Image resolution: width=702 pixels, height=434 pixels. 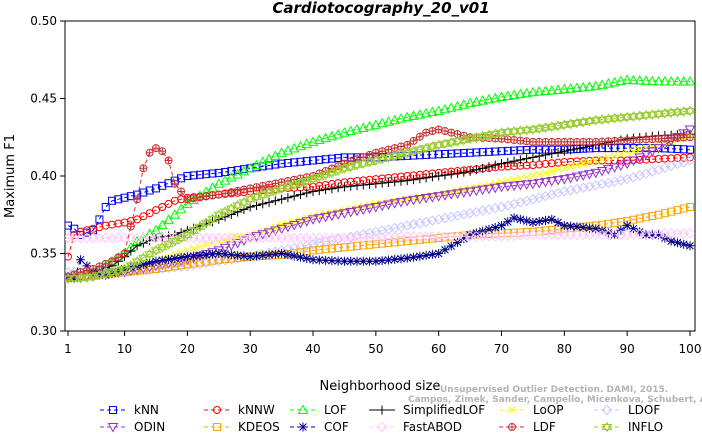 What do you see at coordinates (444, 410) in the screenshot?
I see `legend-label: SimplifiedLOF` at bounding box center [444, 410].